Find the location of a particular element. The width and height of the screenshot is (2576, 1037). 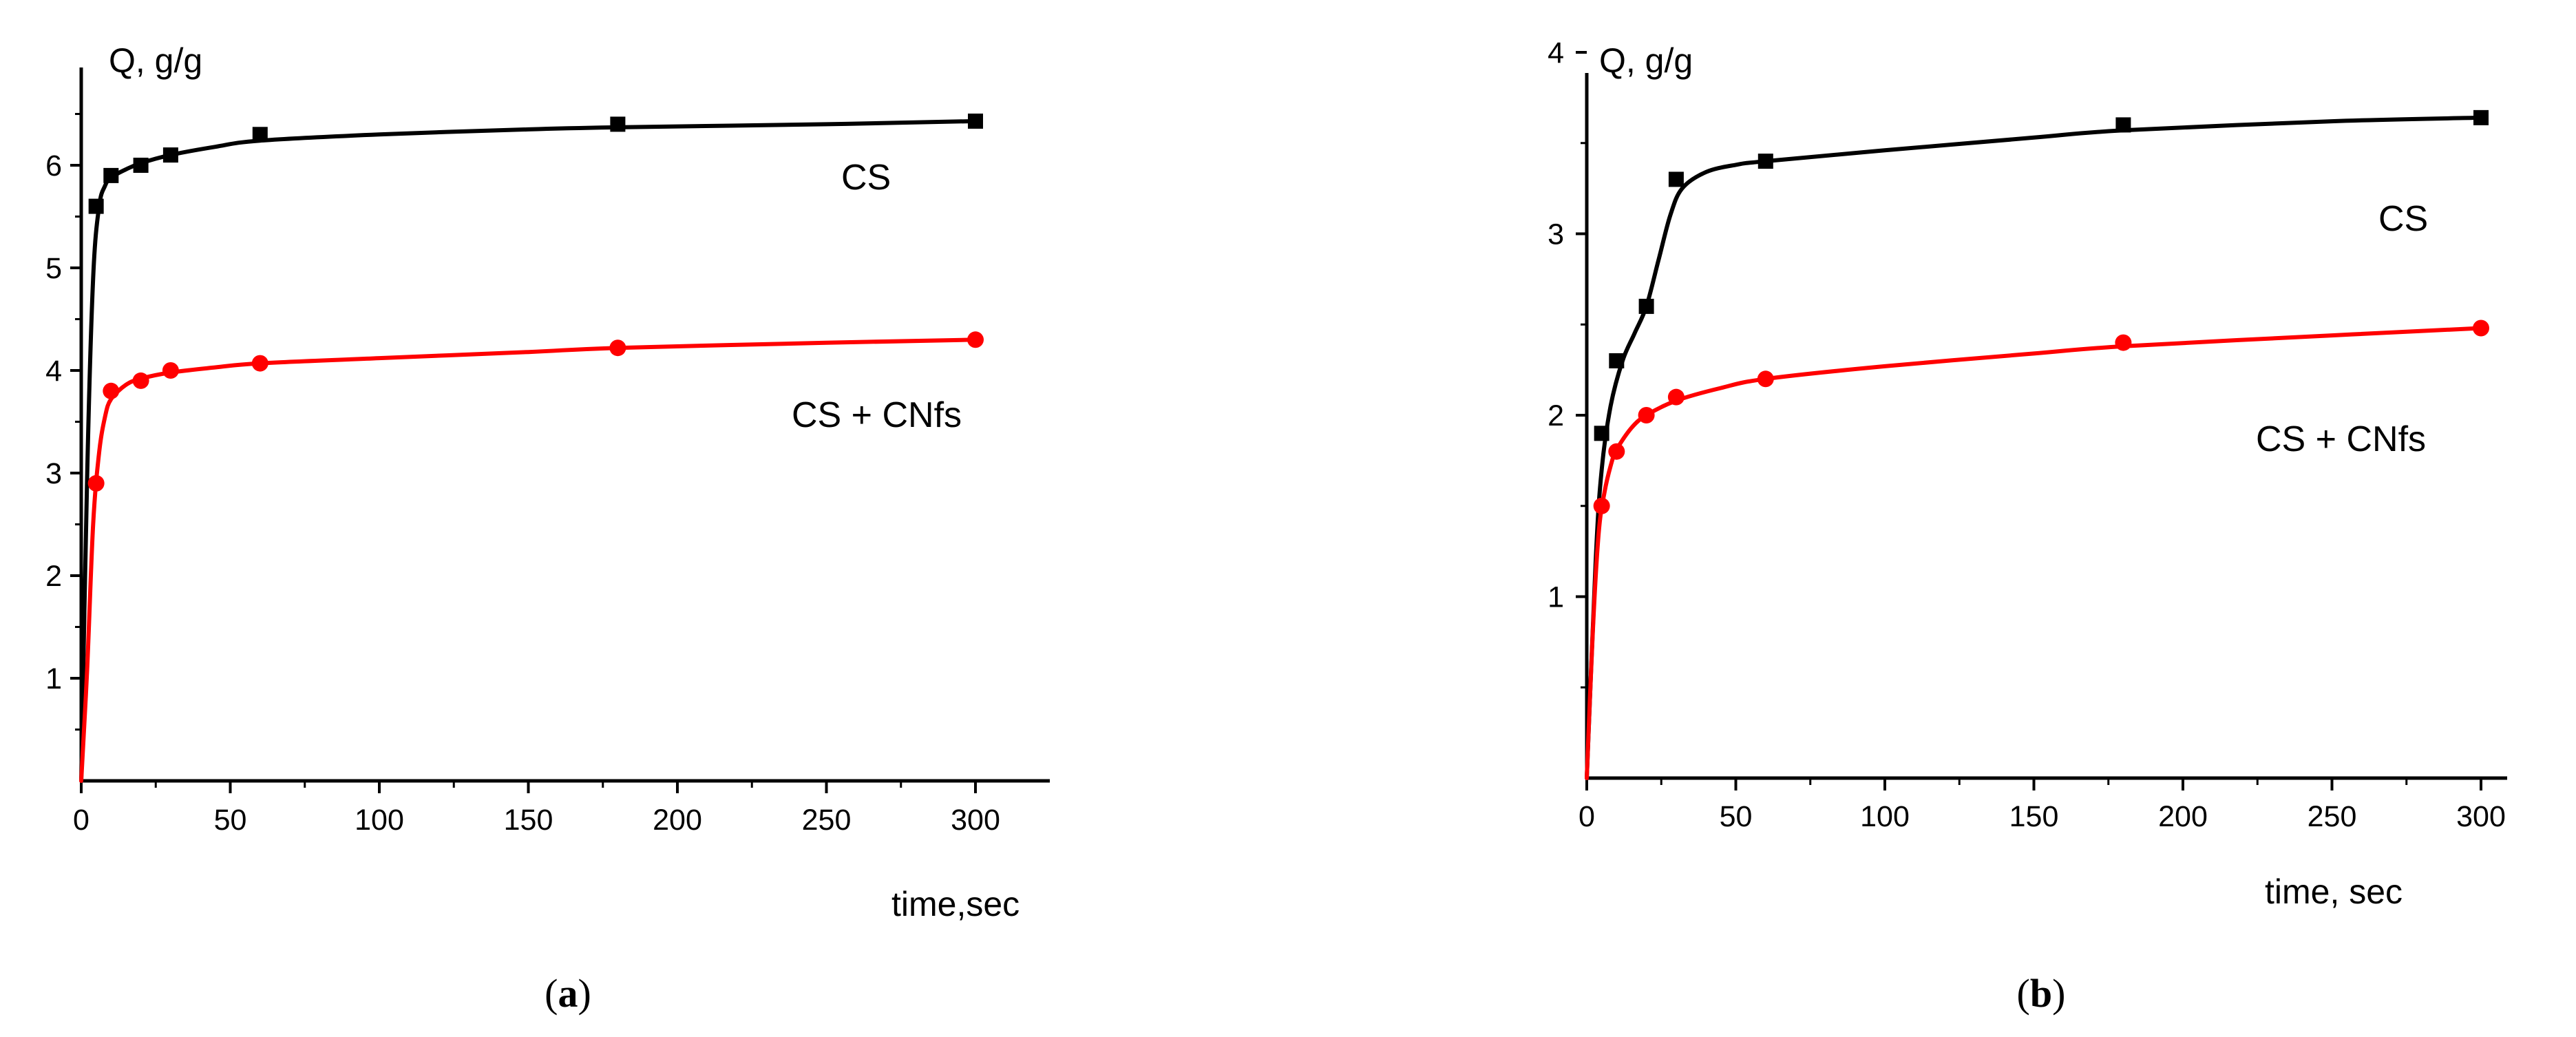

x-axis-title: time, sec is located at coordinates (2334, 892).